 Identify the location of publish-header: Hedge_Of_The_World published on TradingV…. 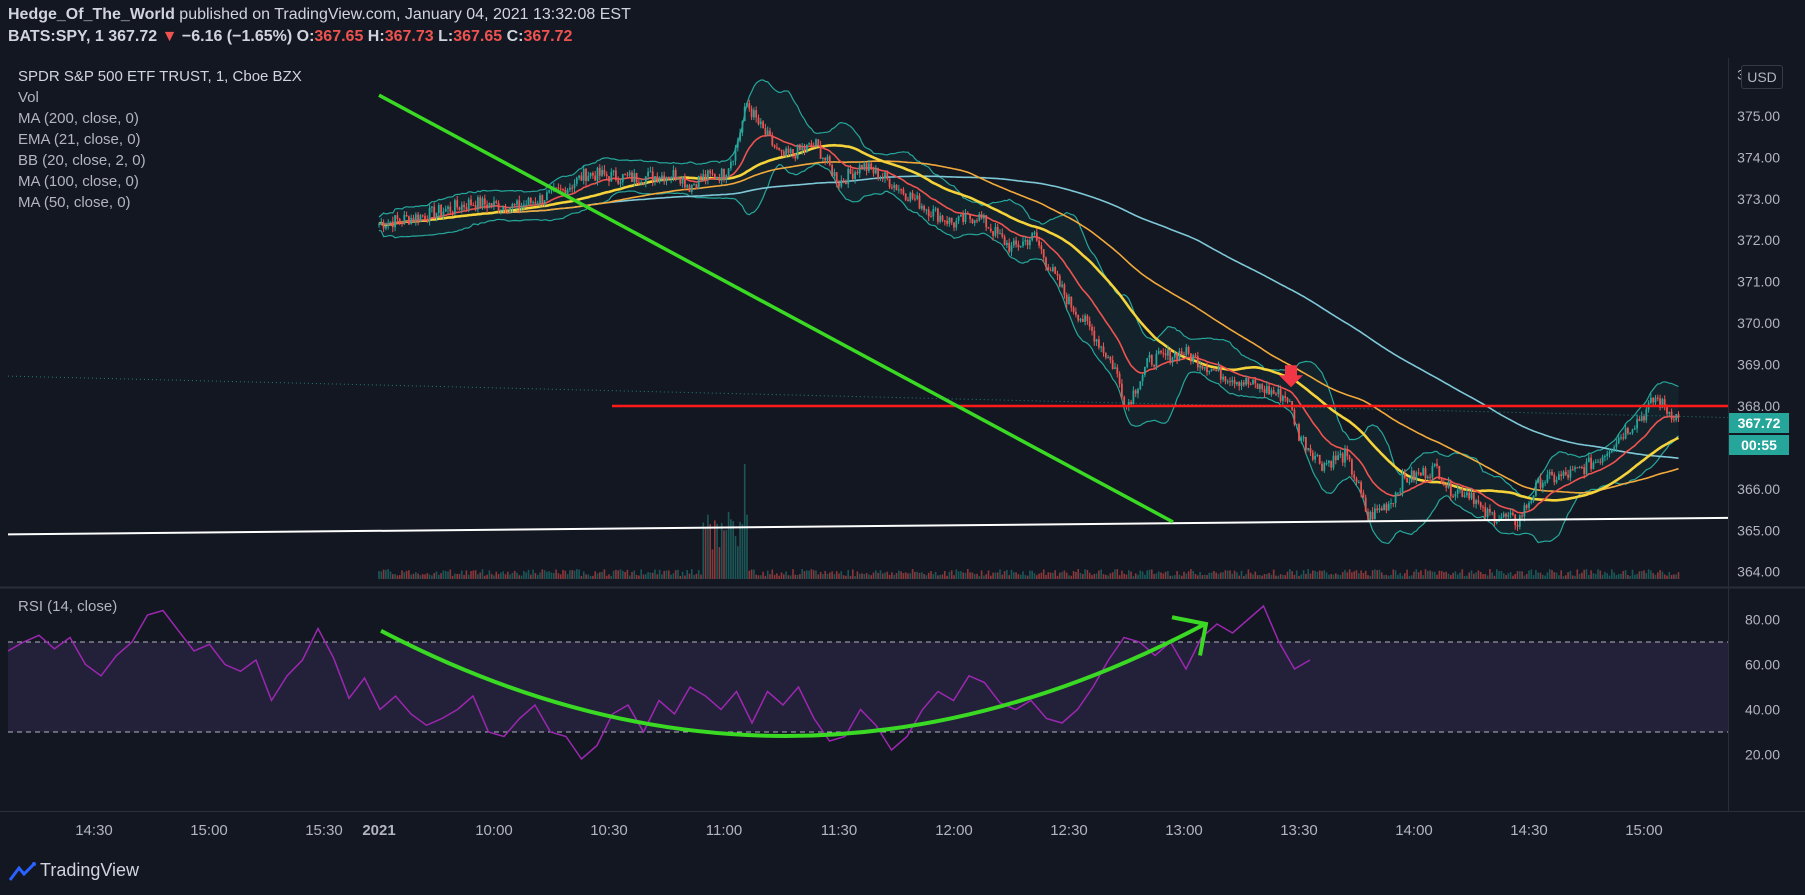
(902, 28).